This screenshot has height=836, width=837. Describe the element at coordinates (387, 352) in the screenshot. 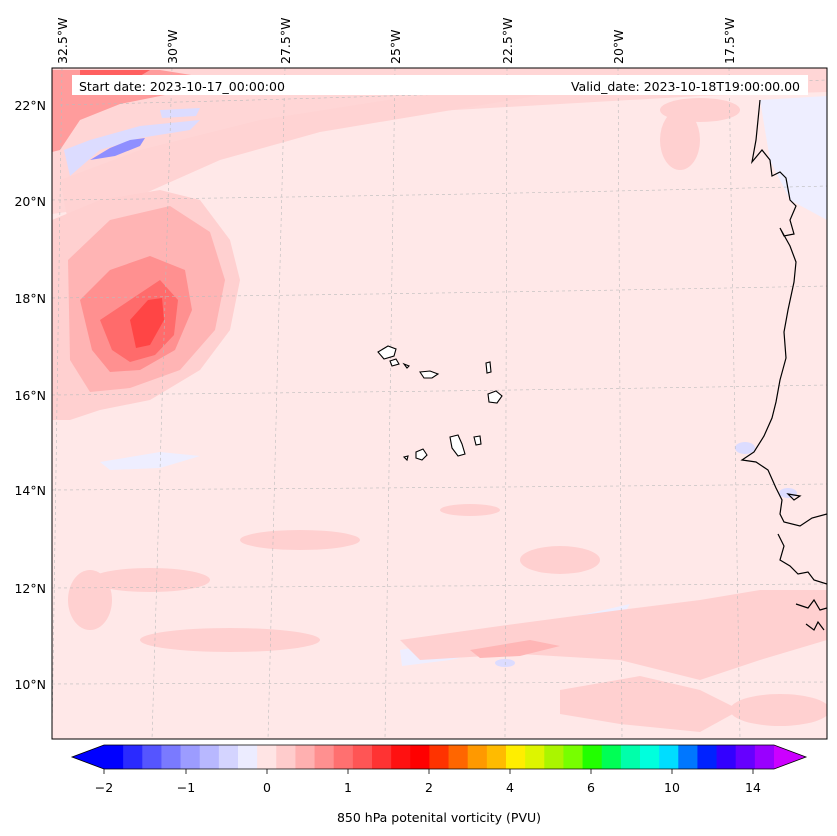

I see `island-santo-antao` at that location.